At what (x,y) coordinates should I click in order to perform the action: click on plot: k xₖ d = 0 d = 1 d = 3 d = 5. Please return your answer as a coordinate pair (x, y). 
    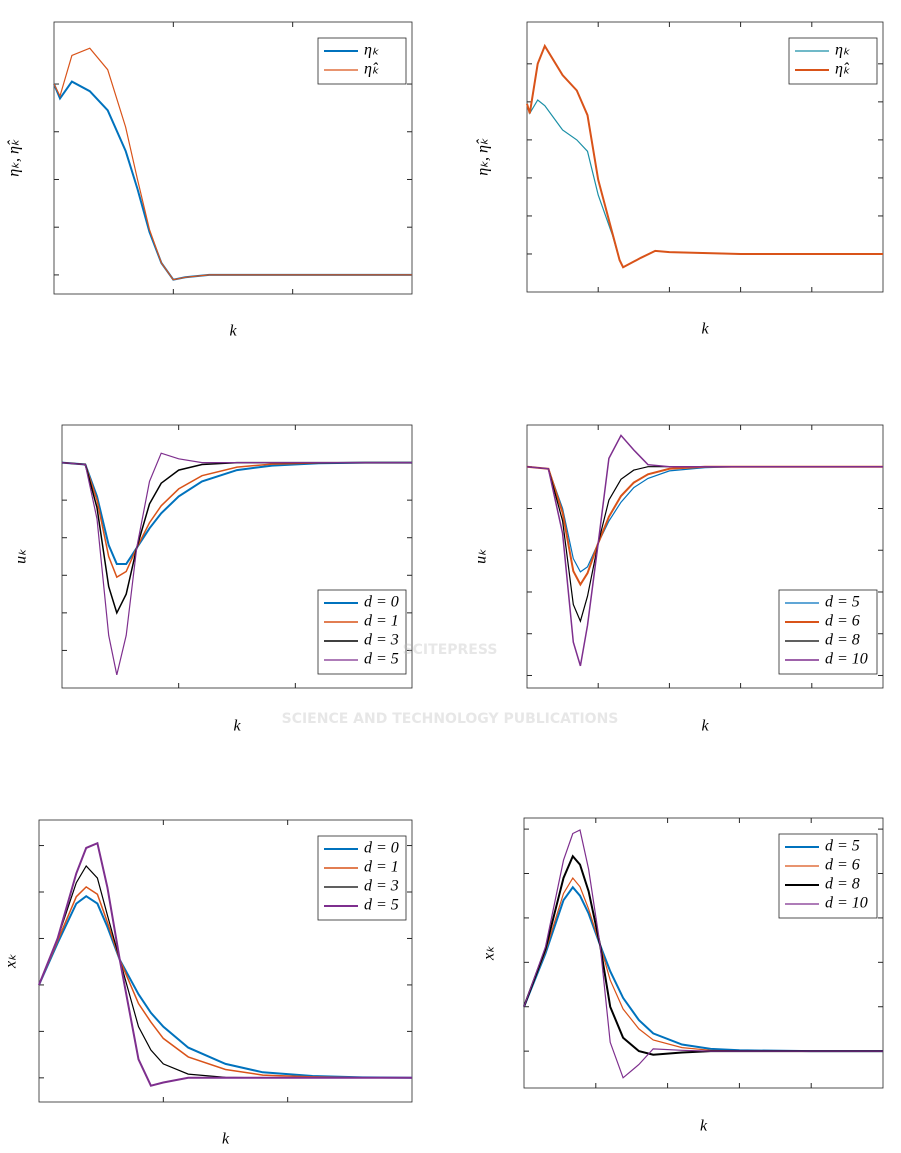
    Looking at the image, I should click on (208, 983).